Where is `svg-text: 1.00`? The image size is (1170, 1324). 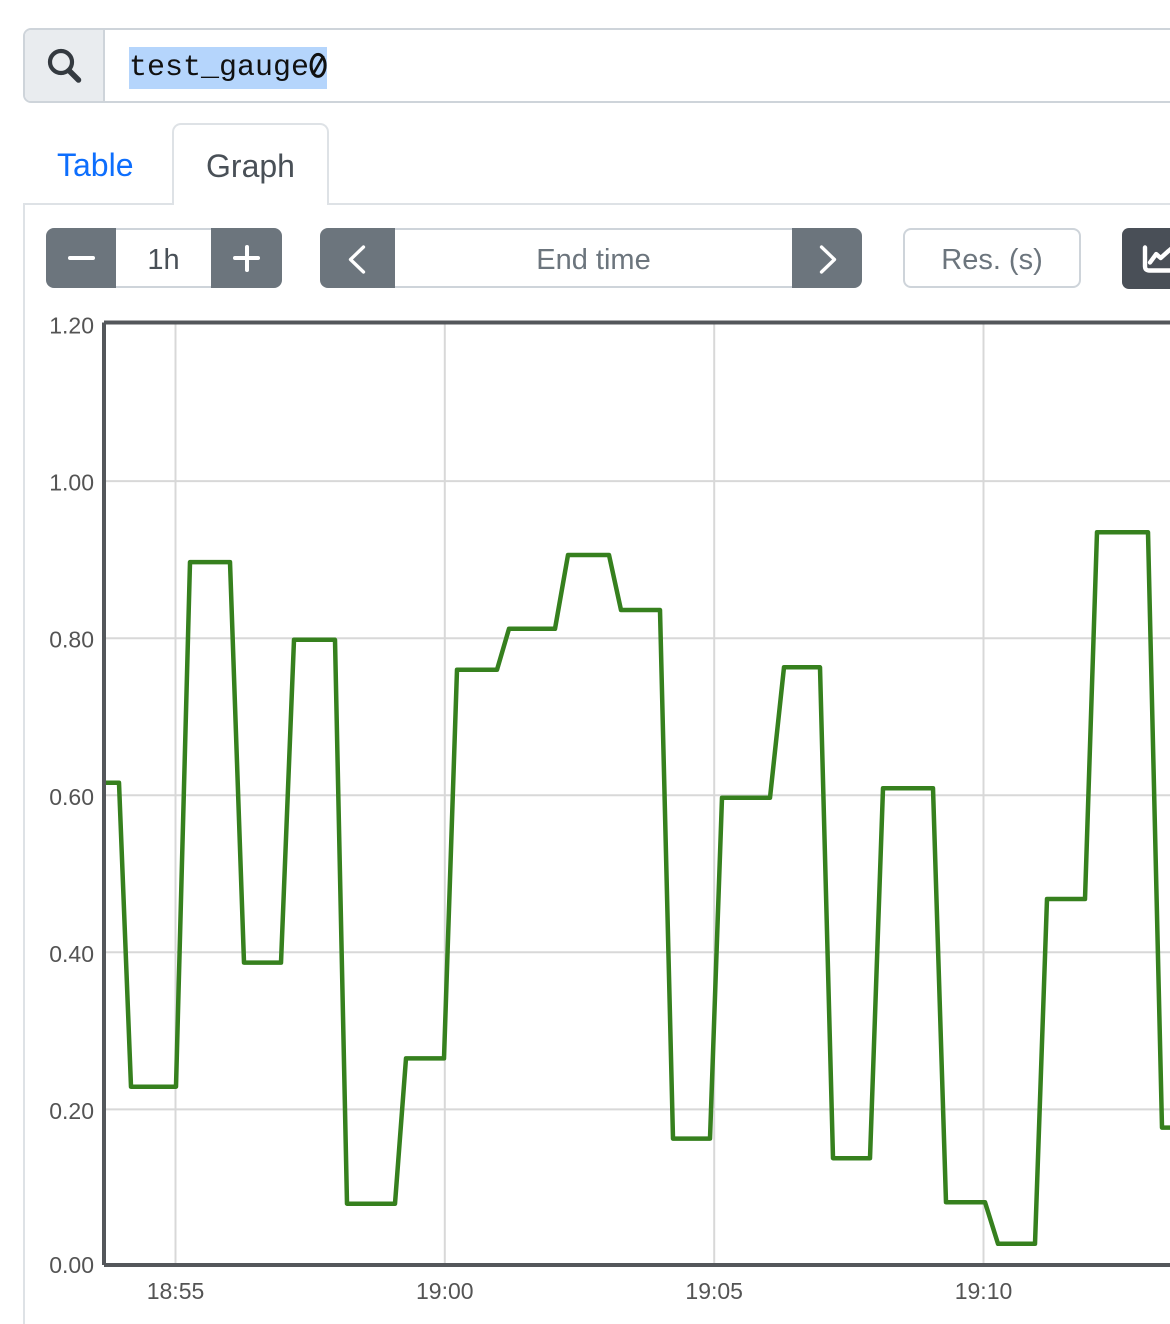
svg-text: 1.00 is located at coordinates (71, 483).